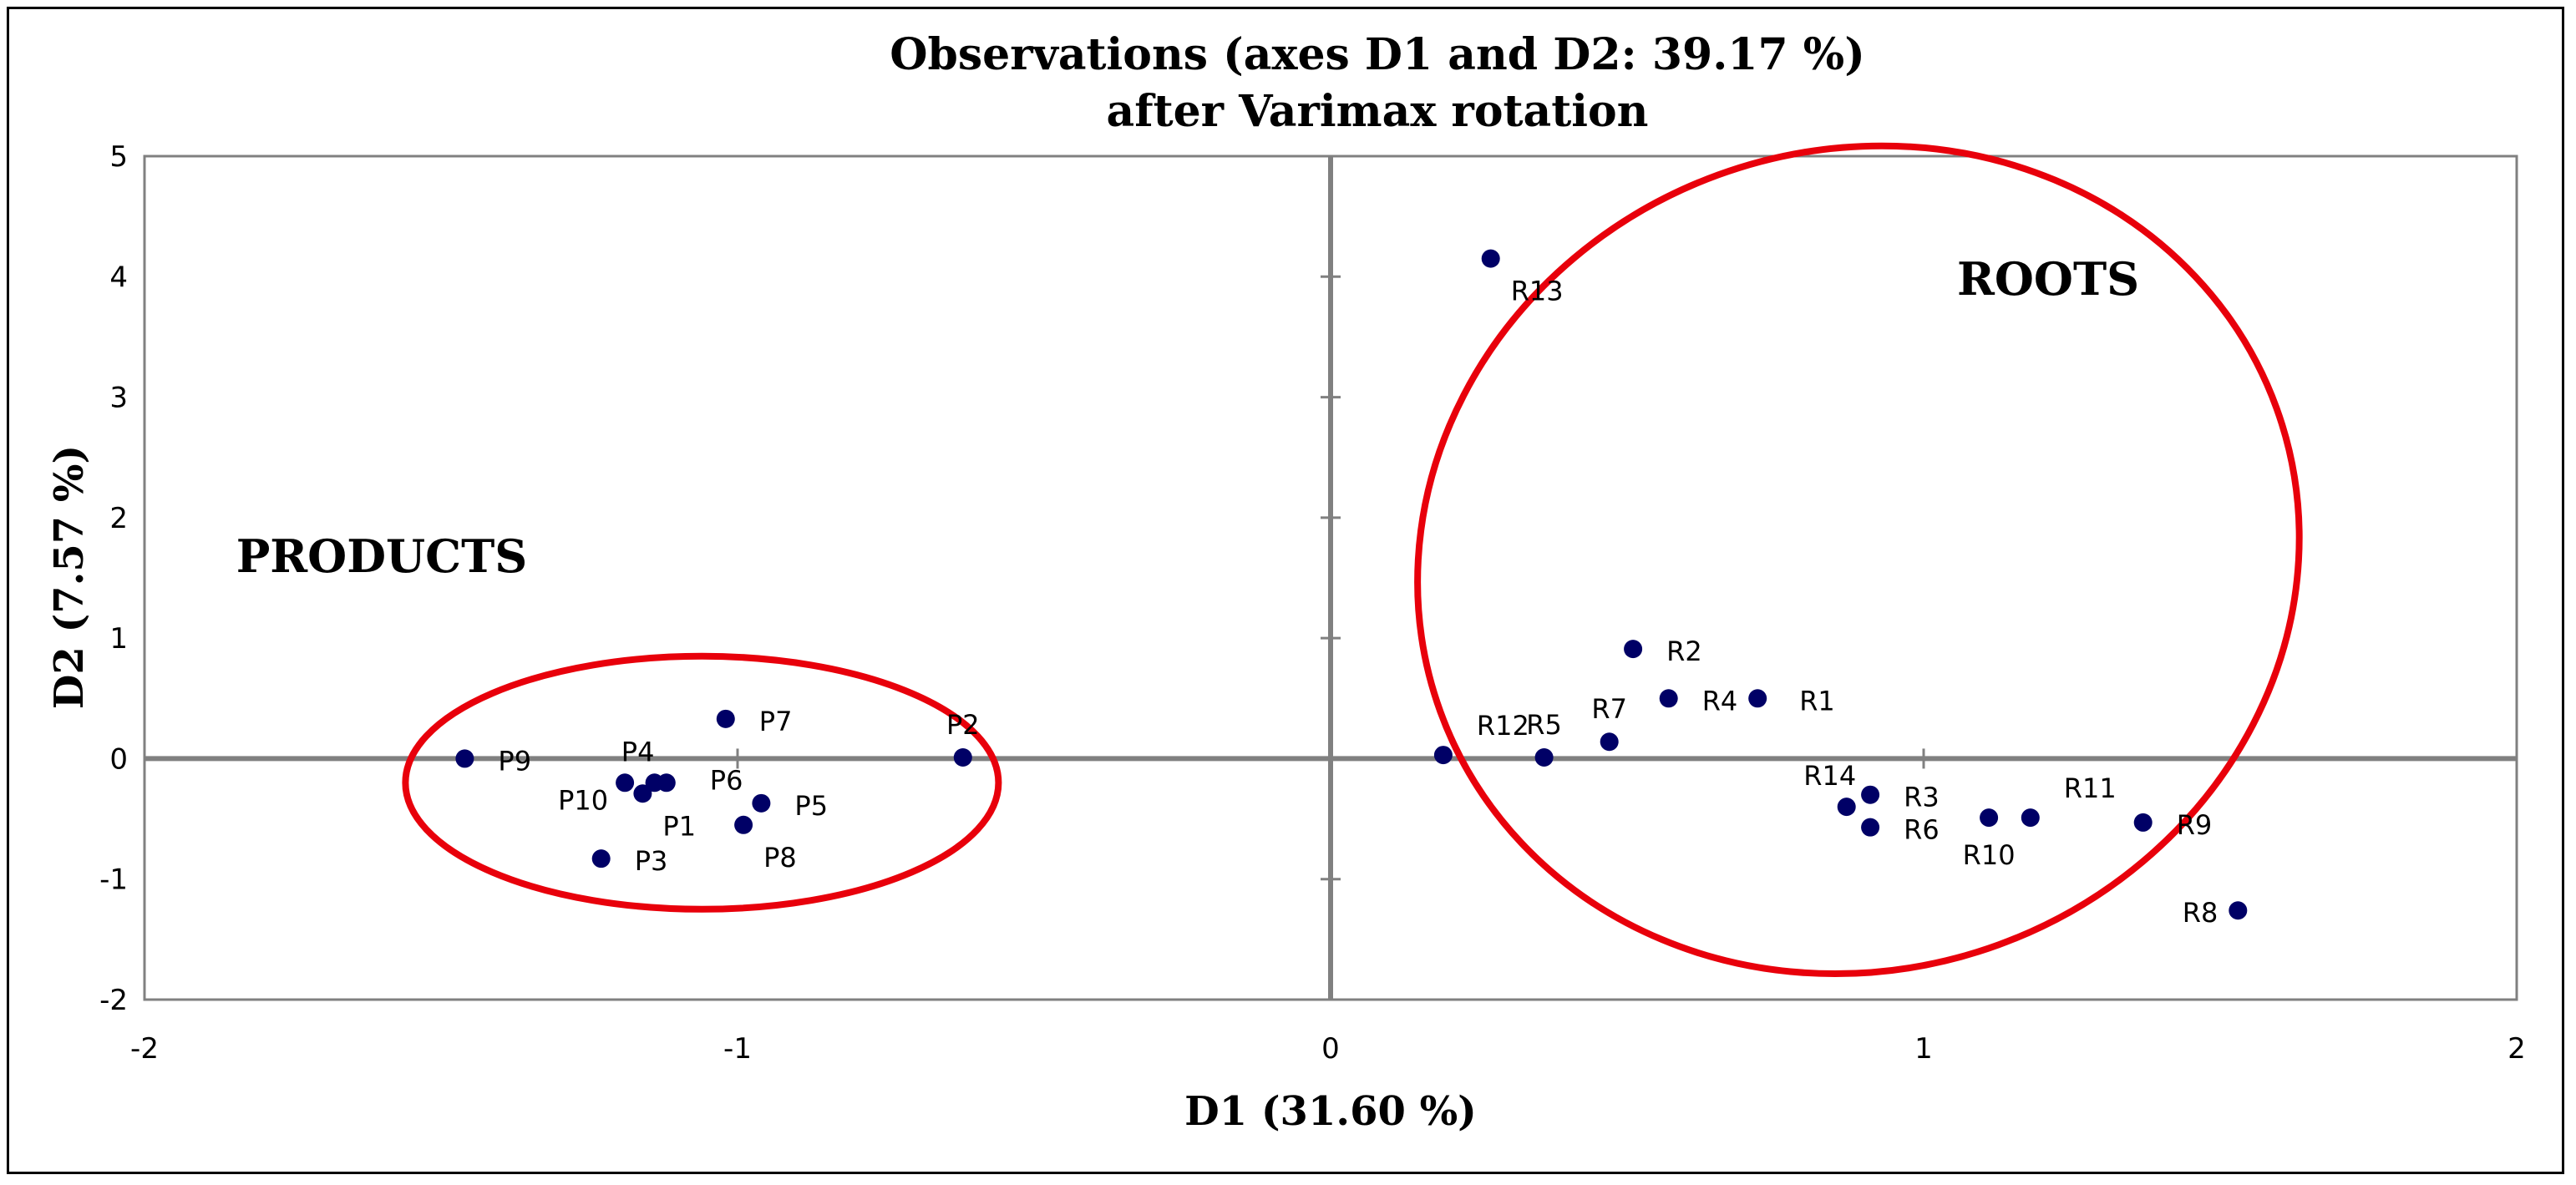  What do you see at coordinates (666, 783) in the screenshot?
I see `point-p6` at bounding box center [666, 783].